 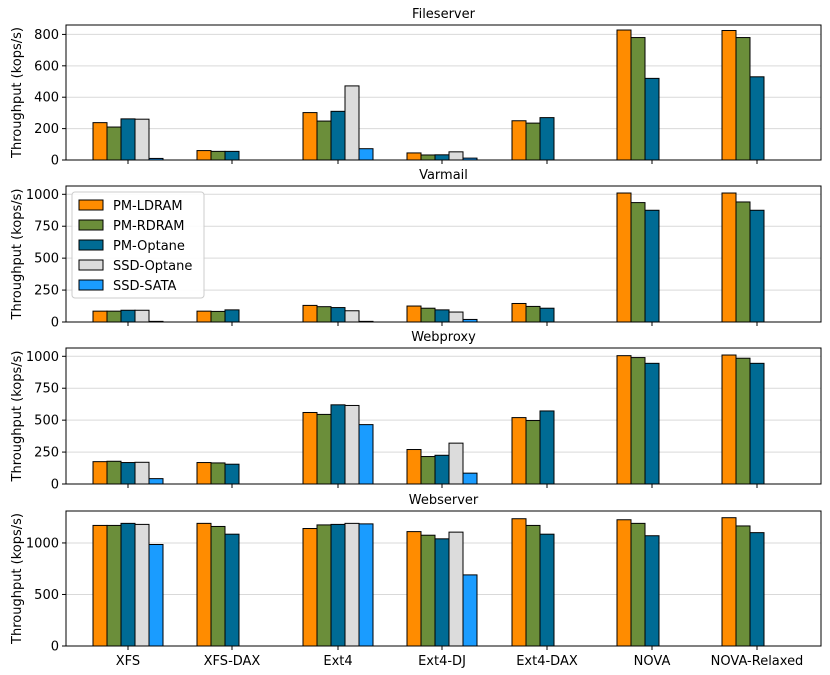 What do you see at coordinates (128, 661) in the screenshot?
I see `x-tick-label: XFS` at bounding box center [128, 661].